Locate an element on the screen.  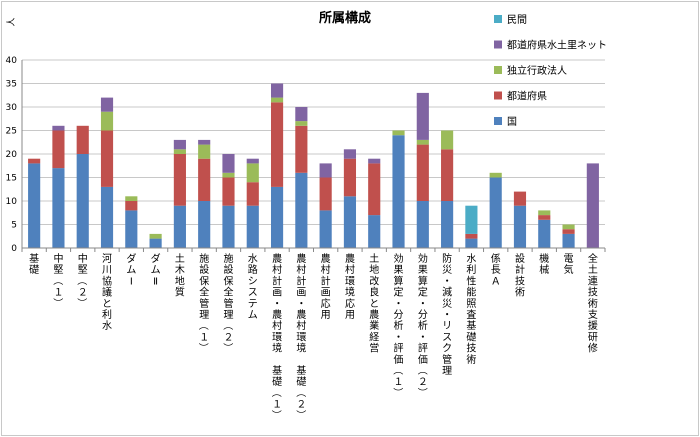
y-axis-label: 人 is located at coordinates (11, 21).